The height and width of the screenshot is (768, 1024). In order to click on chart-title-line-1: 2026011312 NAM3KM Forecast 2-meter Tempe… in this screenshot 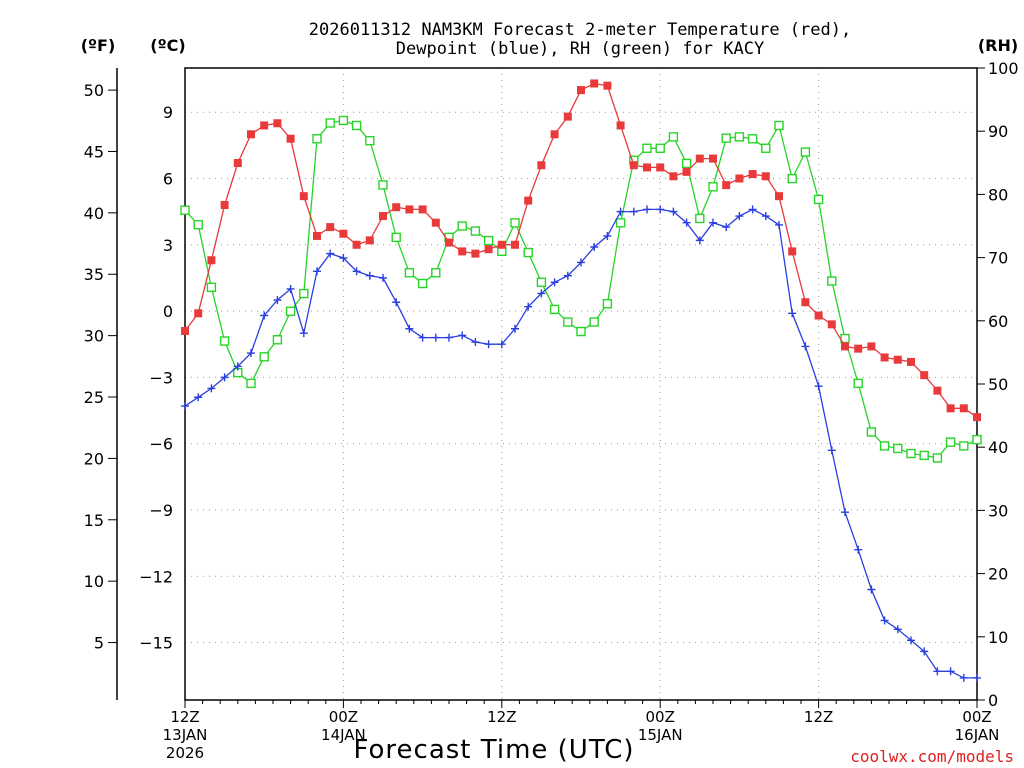, I will do `click(580, 30)`.